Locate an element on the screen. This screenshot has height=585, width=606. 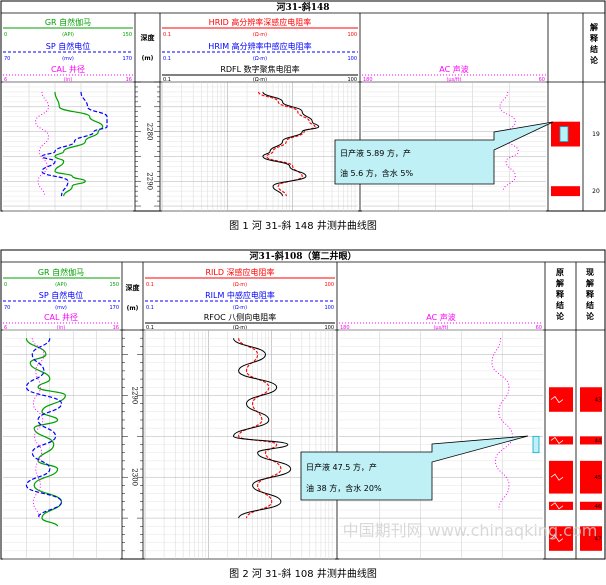
ac-unit: (μs/ft) is located at coordinates (453, 80).